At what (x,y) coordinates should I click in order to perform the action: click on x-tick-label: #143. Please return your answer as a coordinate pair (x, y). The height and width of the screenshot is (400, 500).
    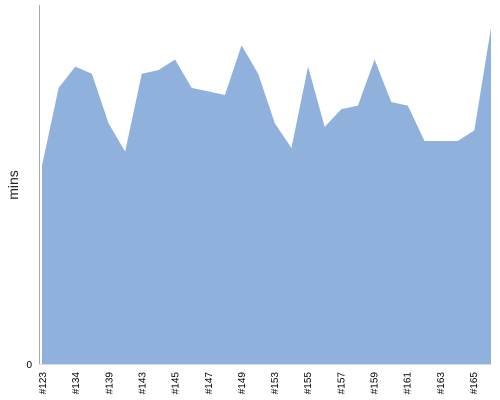
    Looking at the image, I should click on (143, 383).